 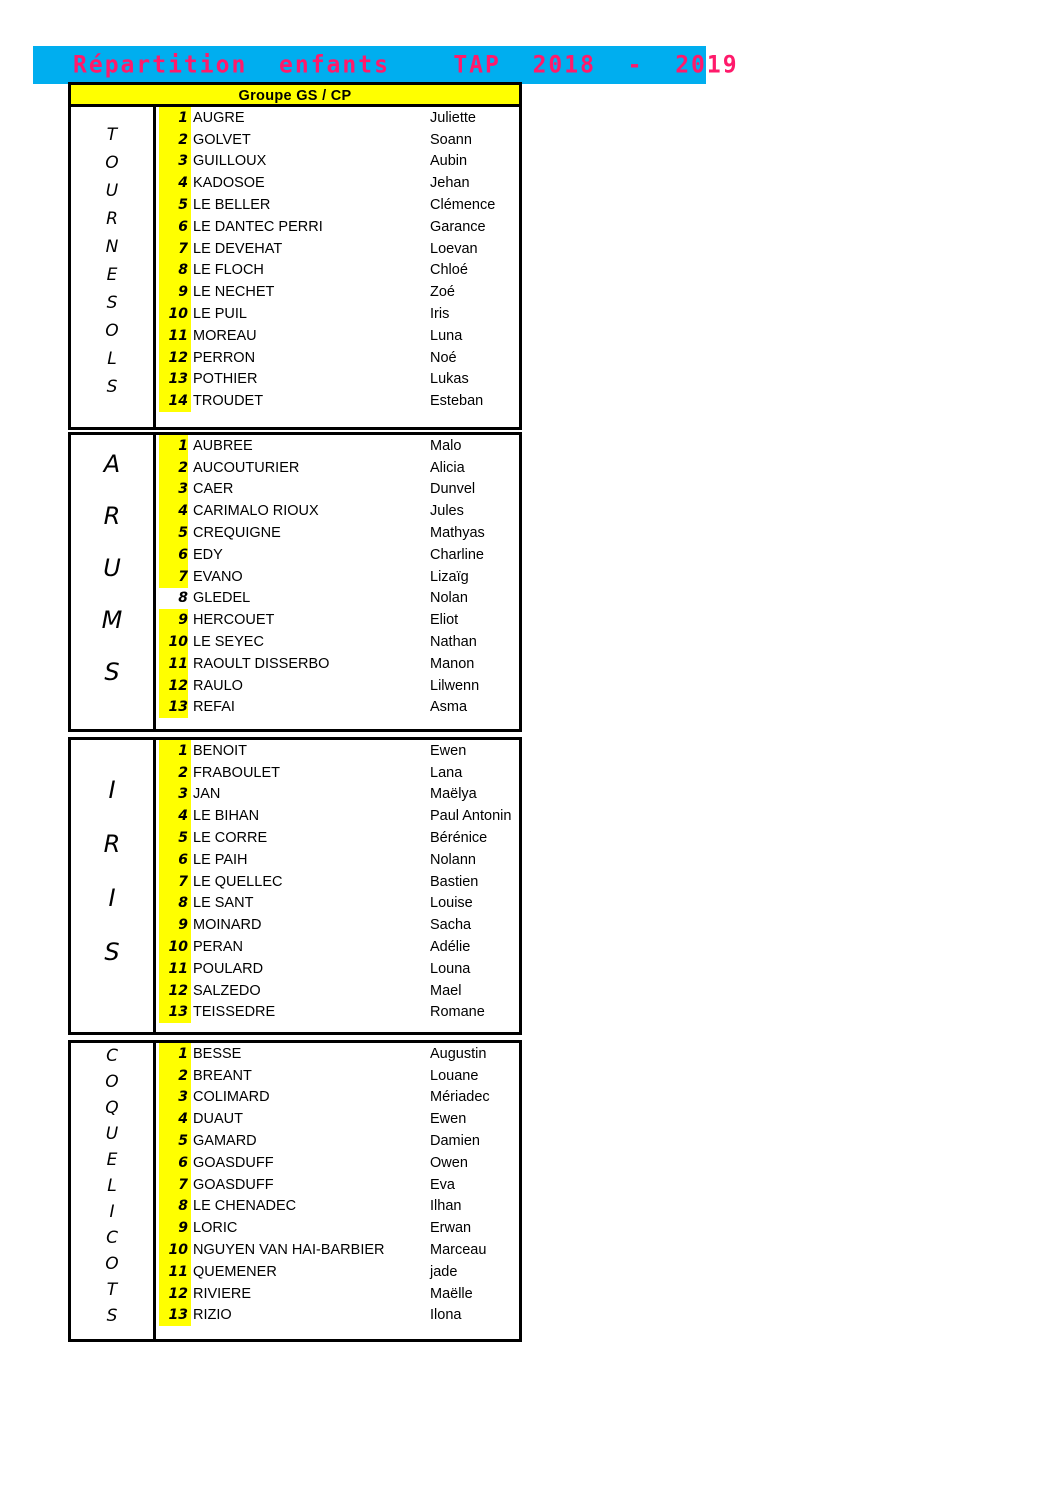 What do you see at coordinates (231, 1097) in the screenshot?
I see `child-last-name: COLIMARD` at bounding box center [231, 1097].